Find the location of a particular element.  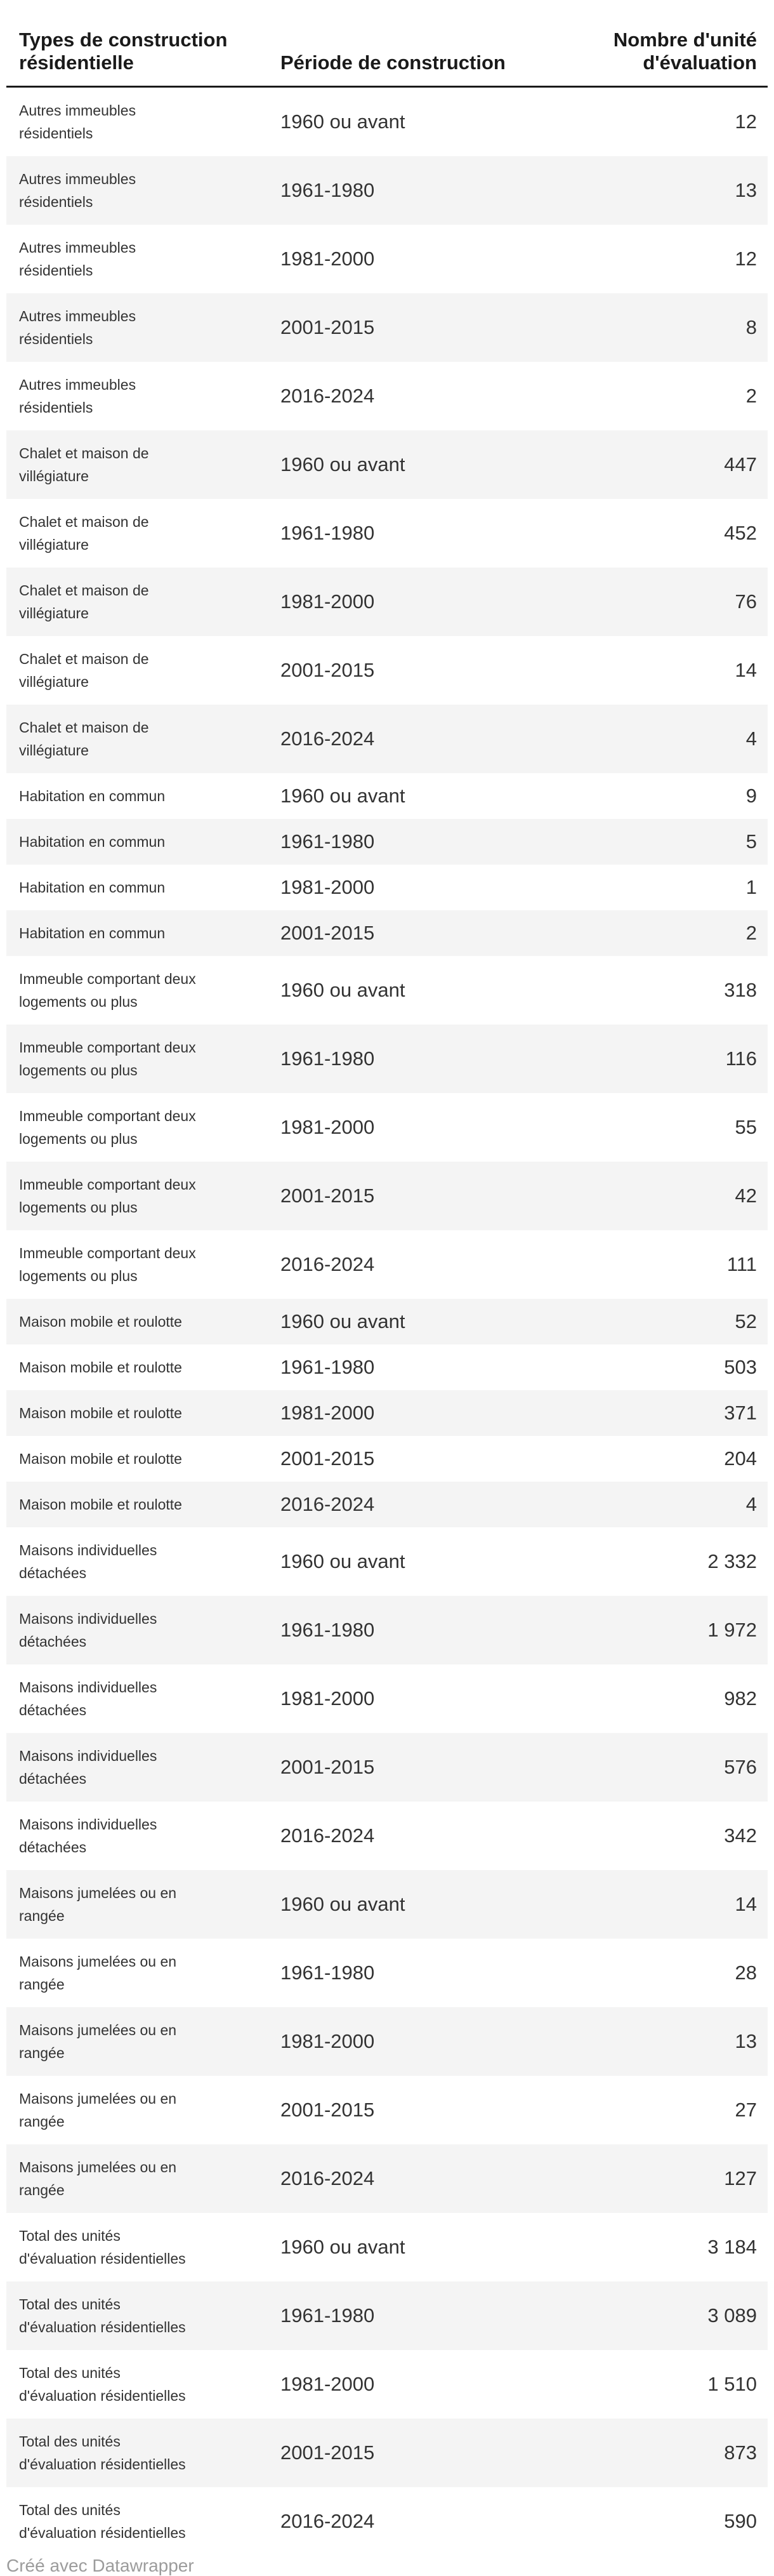

count-cell: 590 is located at coordinates (740, 2521).